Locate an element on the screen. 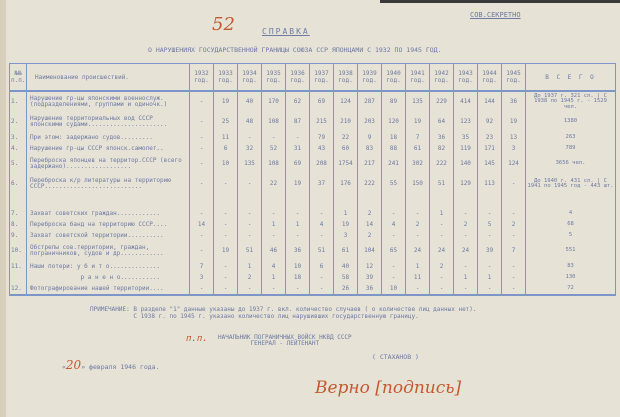  value-cell: 37 is located at coordinates (321, 184).